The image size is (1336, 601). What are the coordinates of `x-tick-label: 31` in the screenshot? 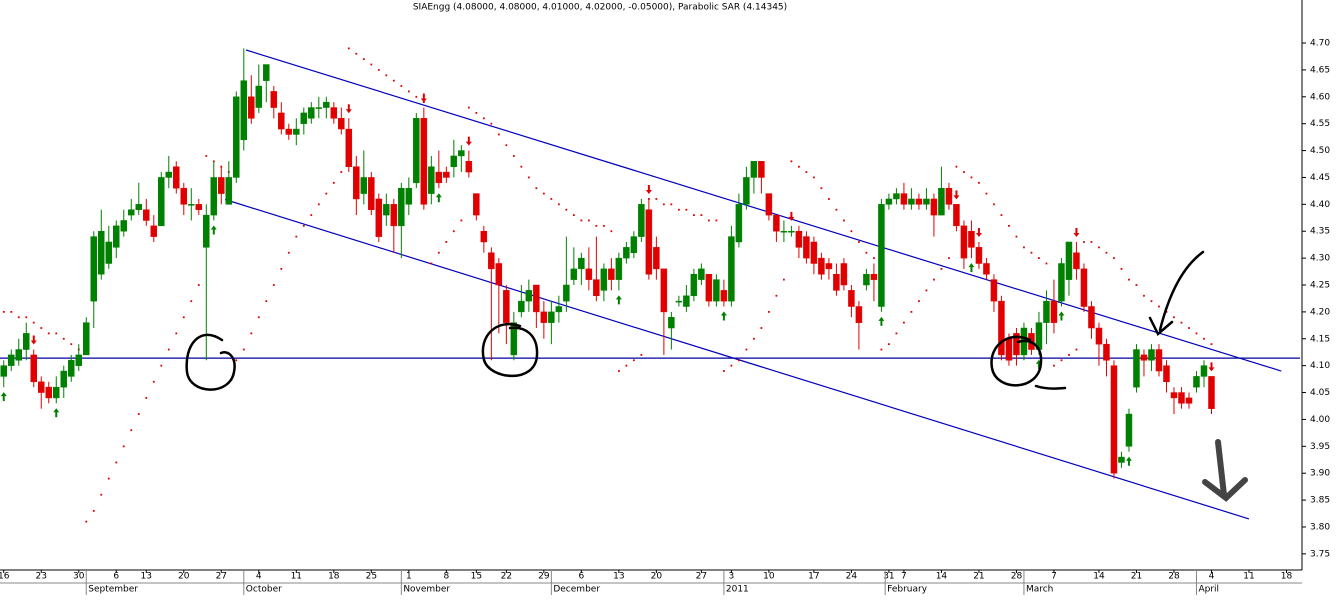 It's located at (888, 577).